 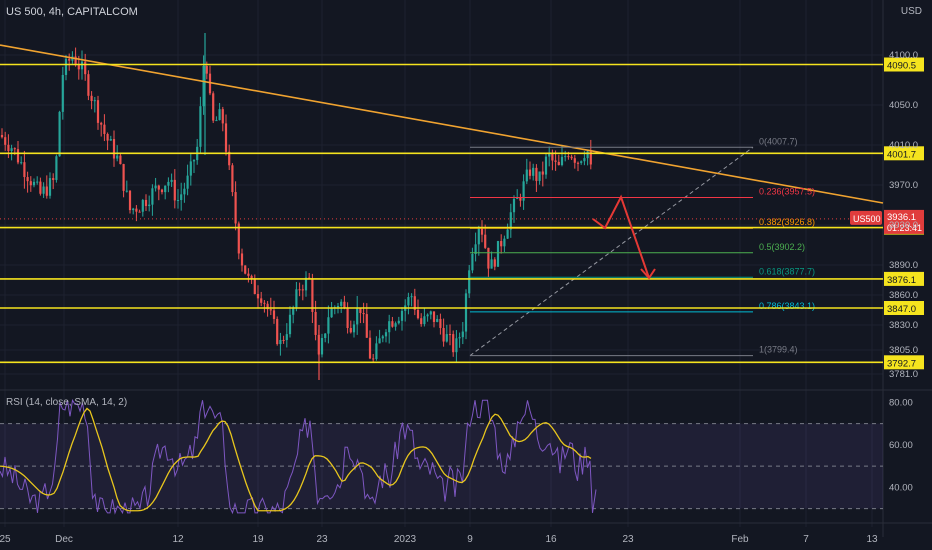 I want to click on time-tick-label: 25, so click(x=5, y=539).